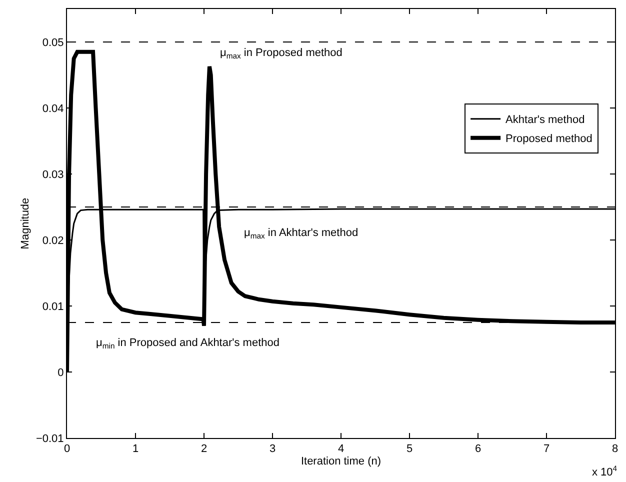  I want to click on legend-label: Proposed method, so click(549, 139).